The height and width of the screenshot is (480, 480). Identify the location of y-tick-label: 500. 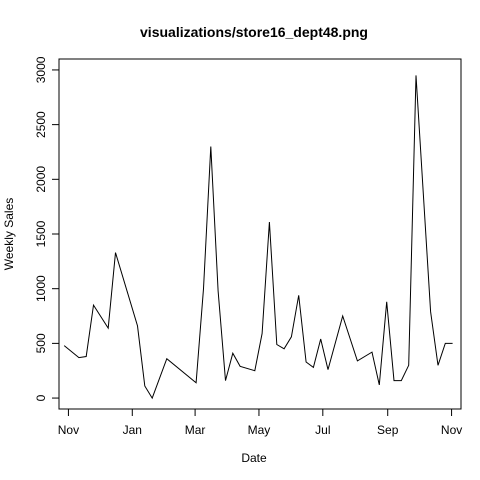
(41, 343).